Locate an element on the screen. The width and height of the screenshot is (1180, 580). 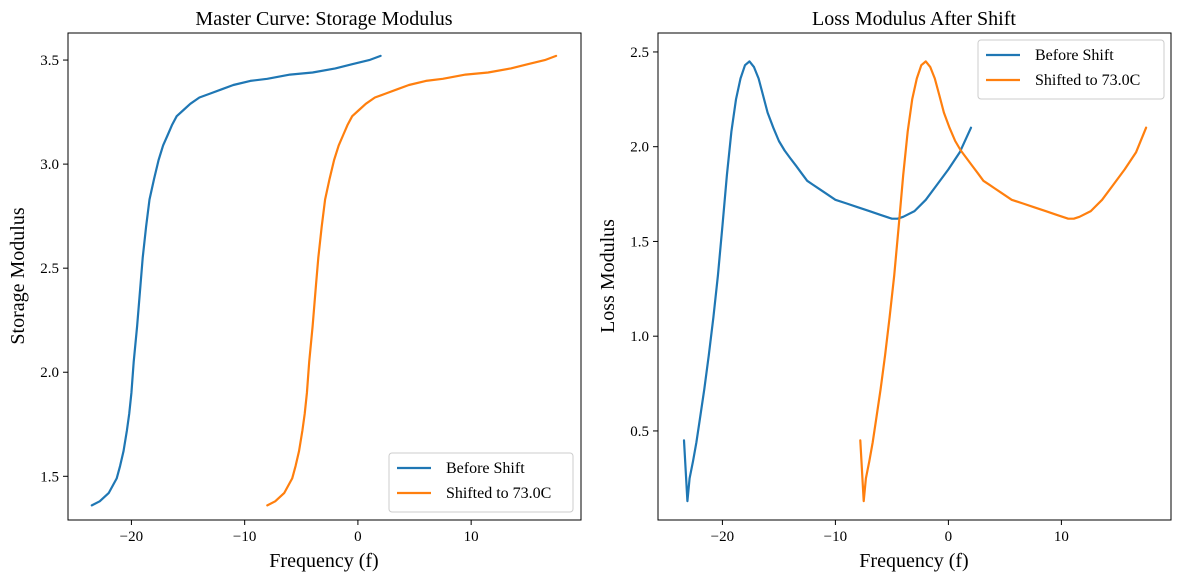
y-axis-label: Storage Modulus is located at coordinates (18, 275).